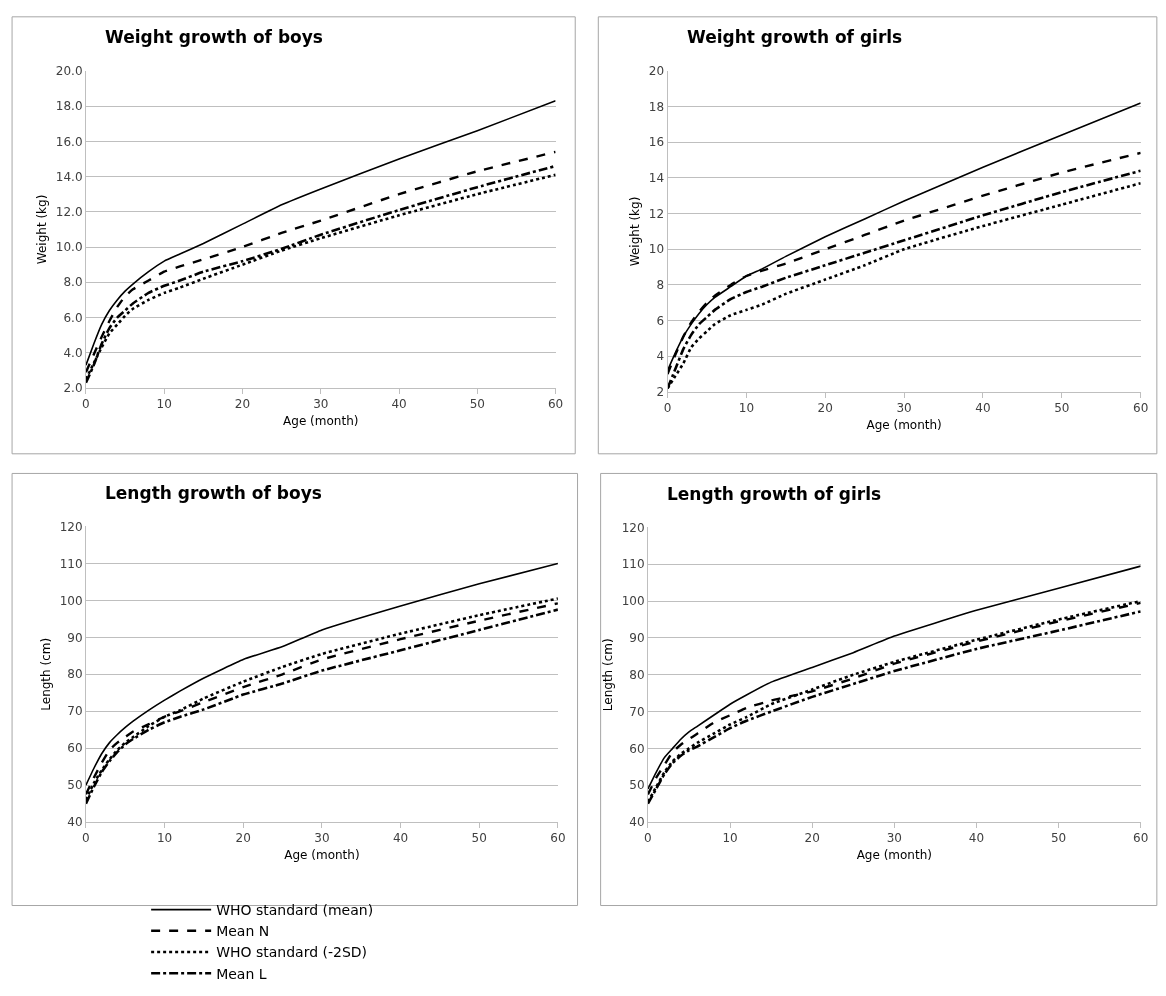 This screenshot has height=996, width=1166. I want to click on y-tick-label: 20.0, so click(69, 71).